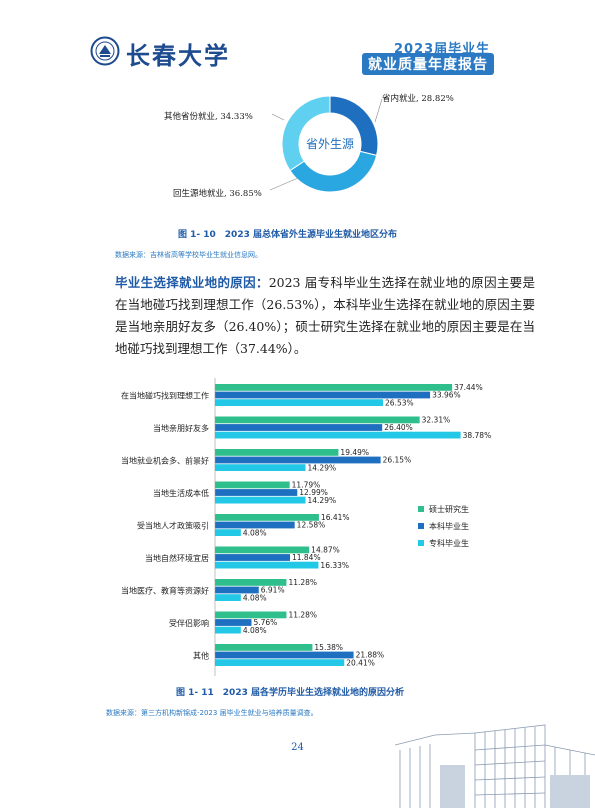  I want to click on donut-label-home: 回生源地就业, 36.85%, so click(217, 194).